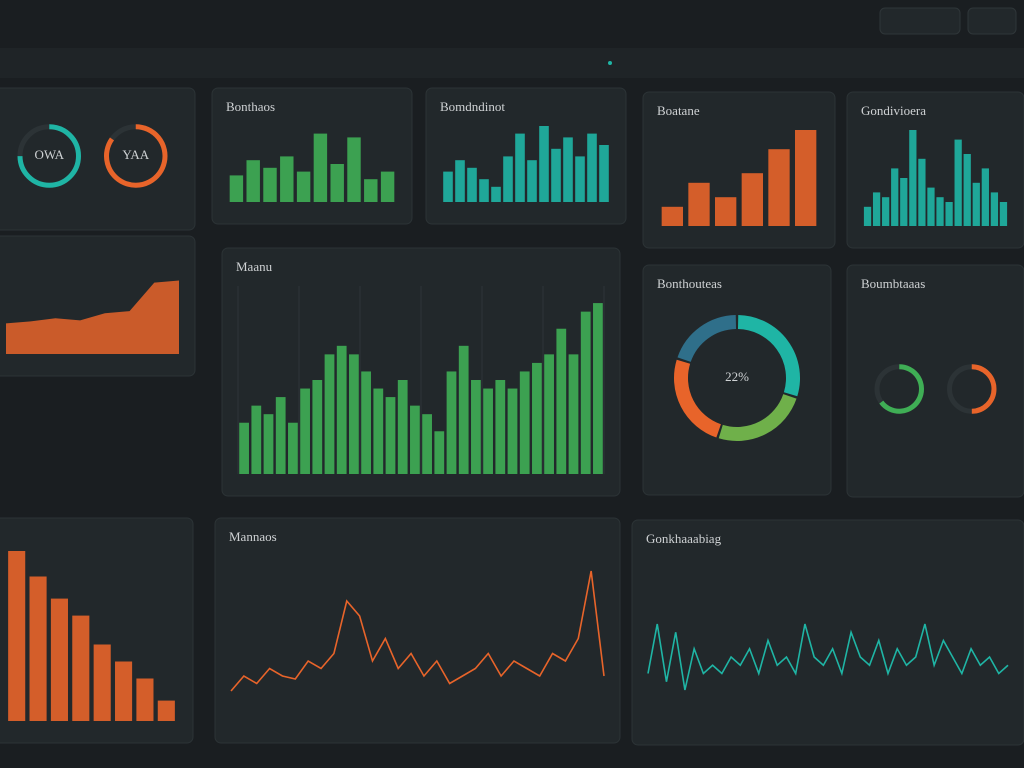 Image resolution: width=1024 pixels, height=768 pixels. What do you see at coordinates (512, 63) in the screenshot?
I see `toolbar` at bounding box center [512, 63].